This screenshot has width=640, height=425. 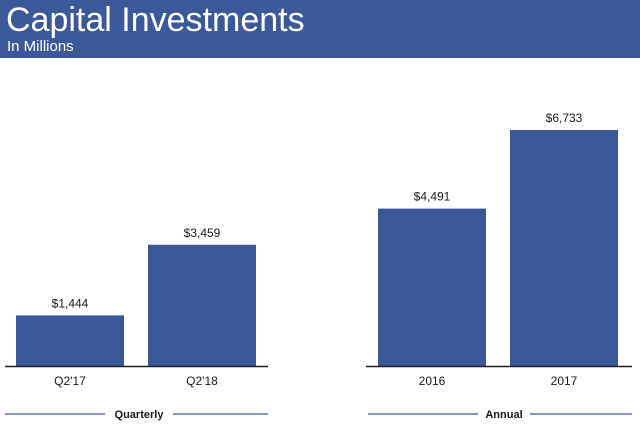 I want to click on data-label: $4,491, so click(x=432, y=197).